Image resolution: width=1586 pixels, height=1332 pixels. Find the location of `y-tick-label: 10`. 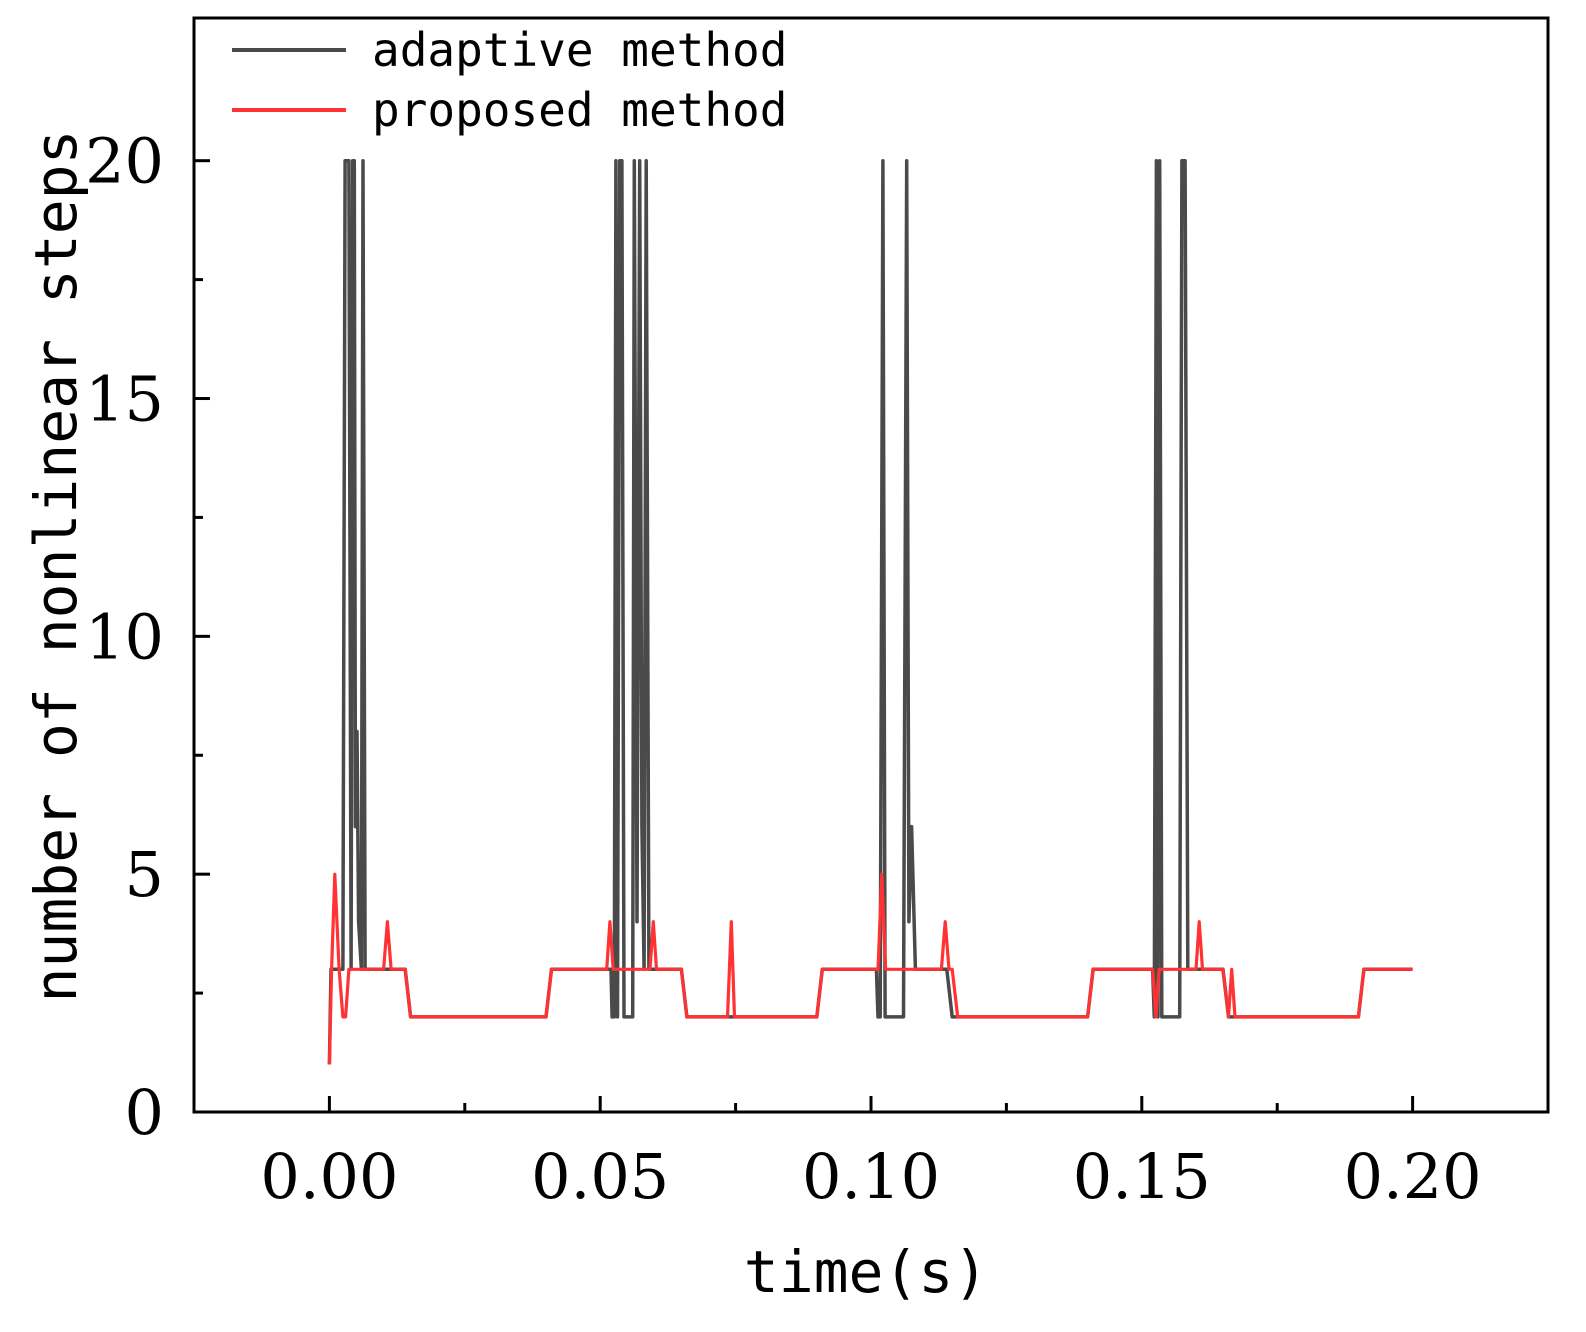

y-tick-label: 10 is located at coordinates (124, 636).